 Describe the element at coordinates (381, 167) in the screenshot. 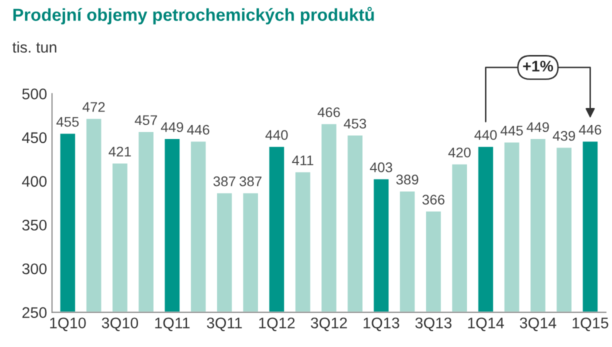

I see `data-label: 403` at that location.